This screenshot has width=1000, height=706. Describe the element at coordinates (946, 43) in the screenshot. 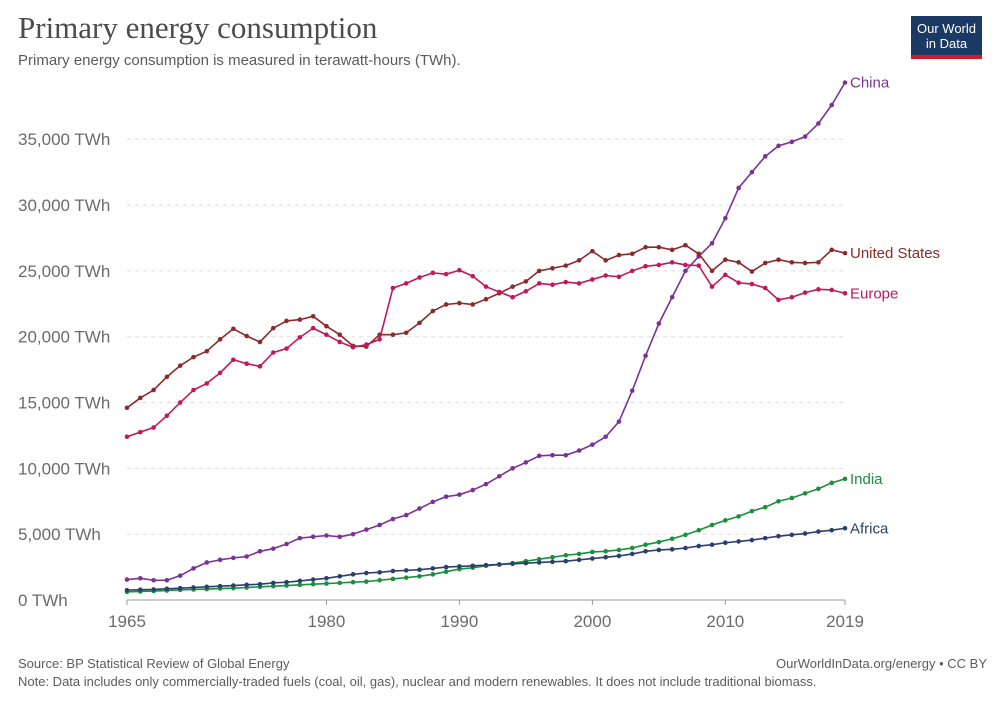

I see `logo-line-2: in Data` at that location.